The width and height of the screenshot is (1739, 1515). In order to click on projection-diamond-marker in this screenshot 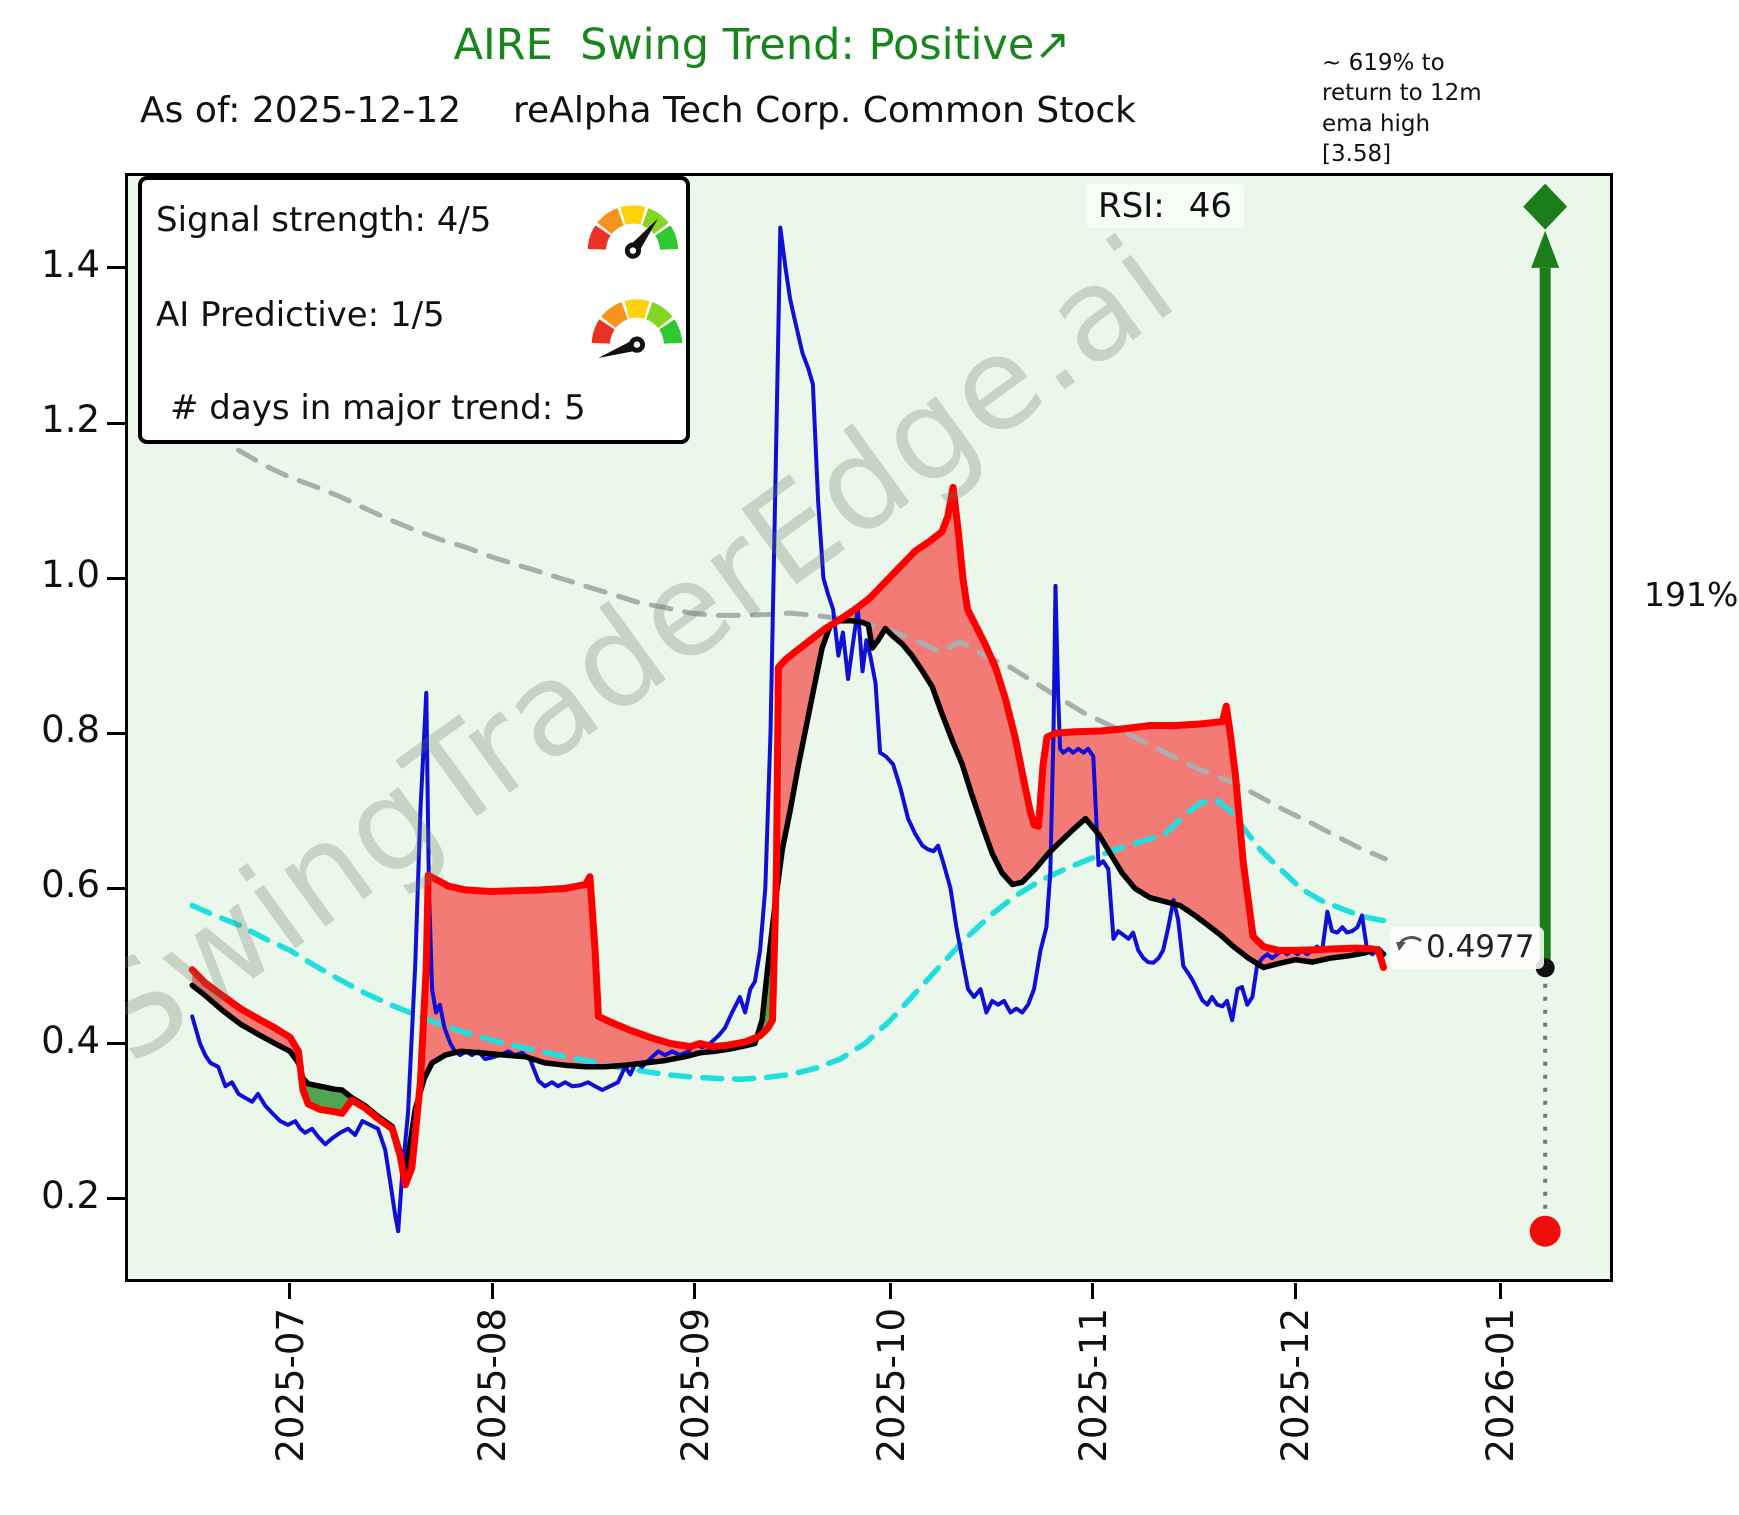, I will do `click(1545, 206)`.